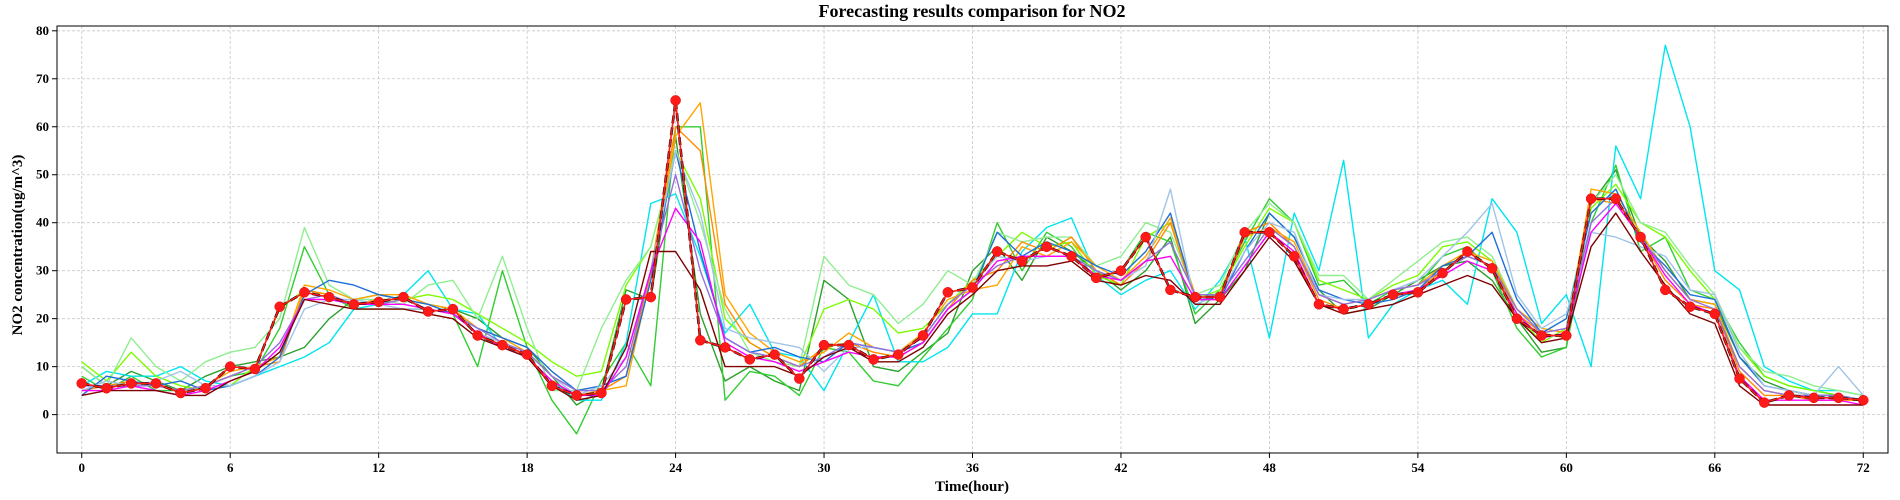 This screenshot has height=500, width=1900. What do you see at coordinates (42, 270) in the screenshot?
I see `y-tick-label: 30` at bounding box center [42, 270].